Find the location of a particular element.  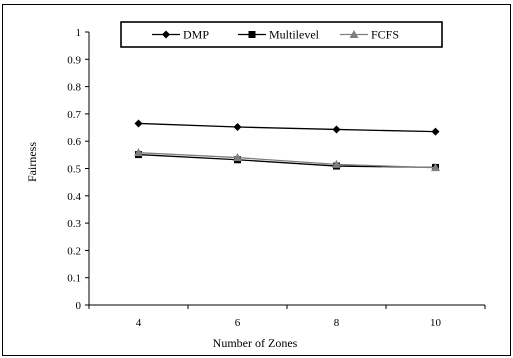

y-tick-label: 0.8 is located at coordinates (74, 88).